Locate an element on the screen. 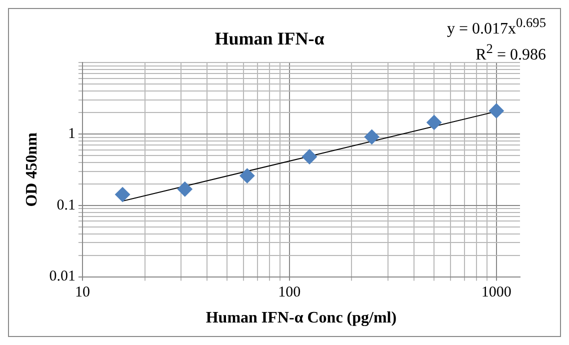 This screenshot has height=345, width=569. text: y = 0.017x$^{0.695}$ is located at coordinates (496, 27).